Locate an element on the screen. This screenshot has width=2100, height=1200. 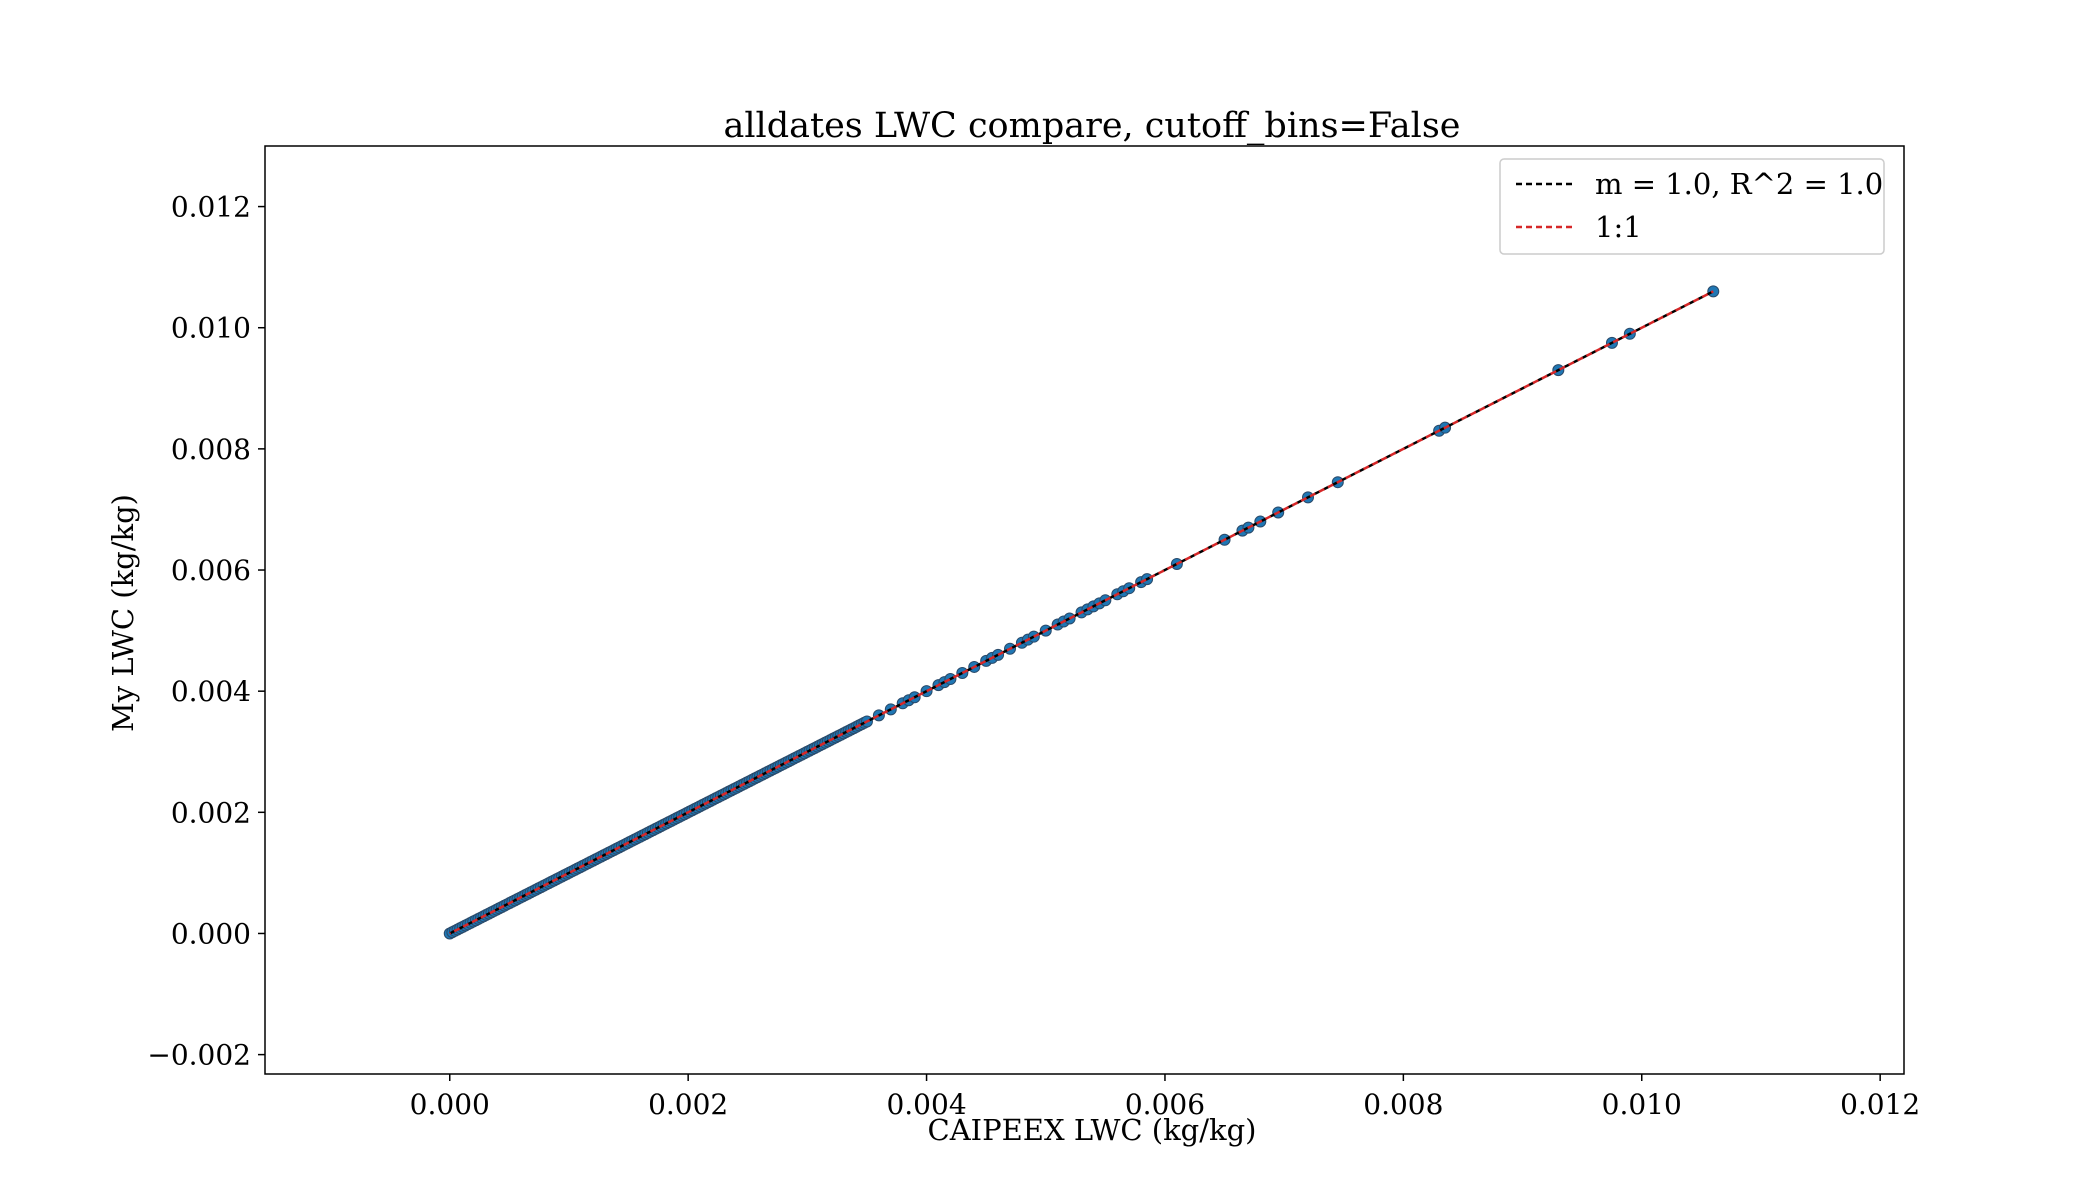
x-tick-label: 0.012 is located at coordinates (1880, 1104).